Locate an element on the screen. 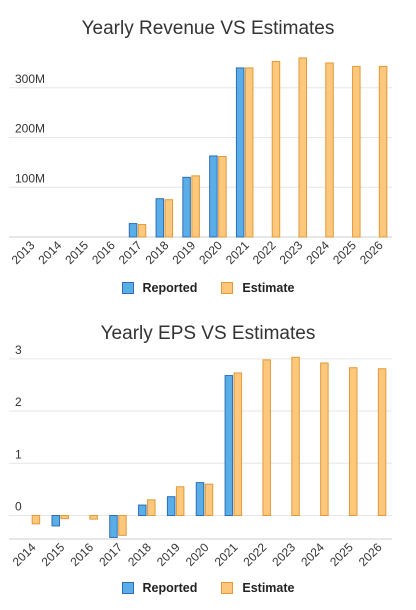  chart-title: Yearly Revenue VS Estimates is located at coordinates (208, 28).